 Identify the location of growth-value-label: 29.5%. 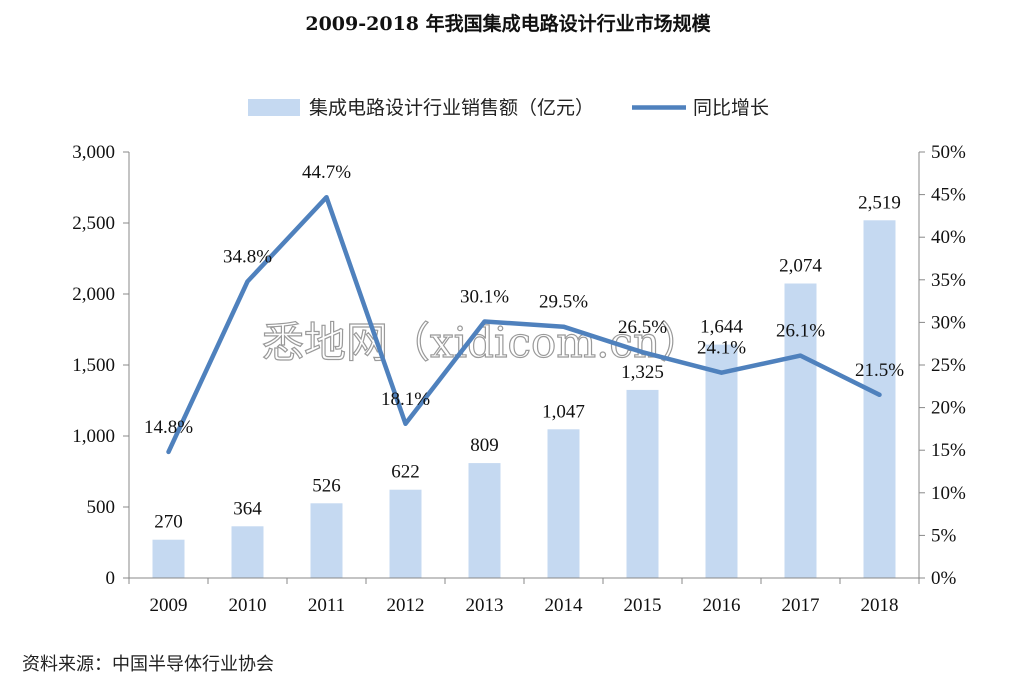
(563, 302).